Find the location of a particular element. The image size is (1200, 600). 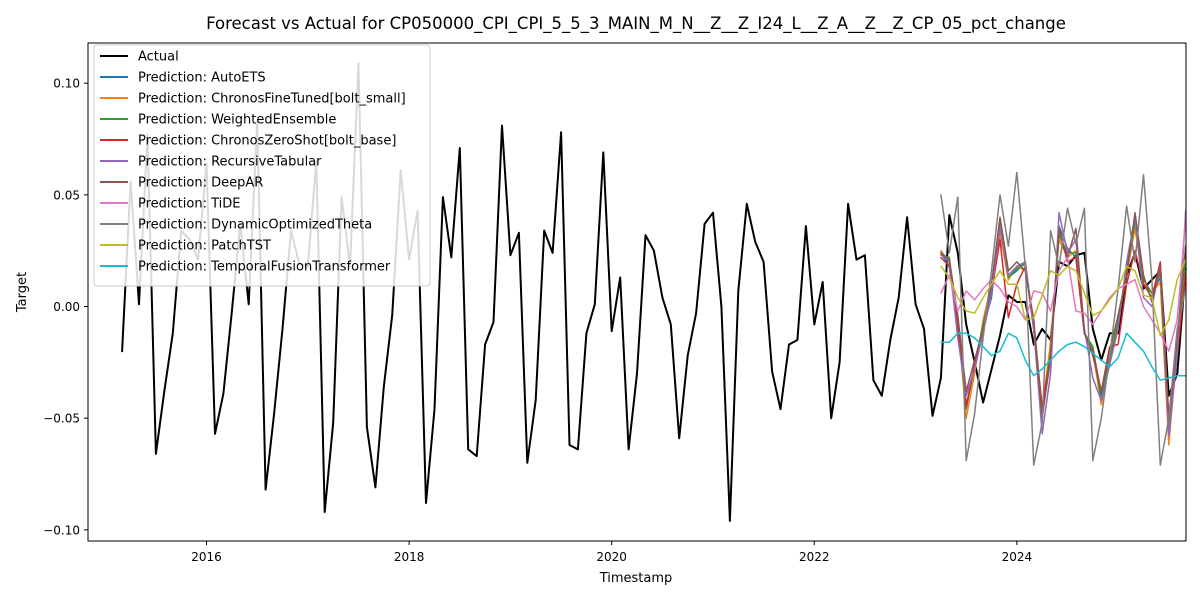

x-axis-ticks: 2016 2018 2020 2022 2024 is located at coordinates (611, 552).